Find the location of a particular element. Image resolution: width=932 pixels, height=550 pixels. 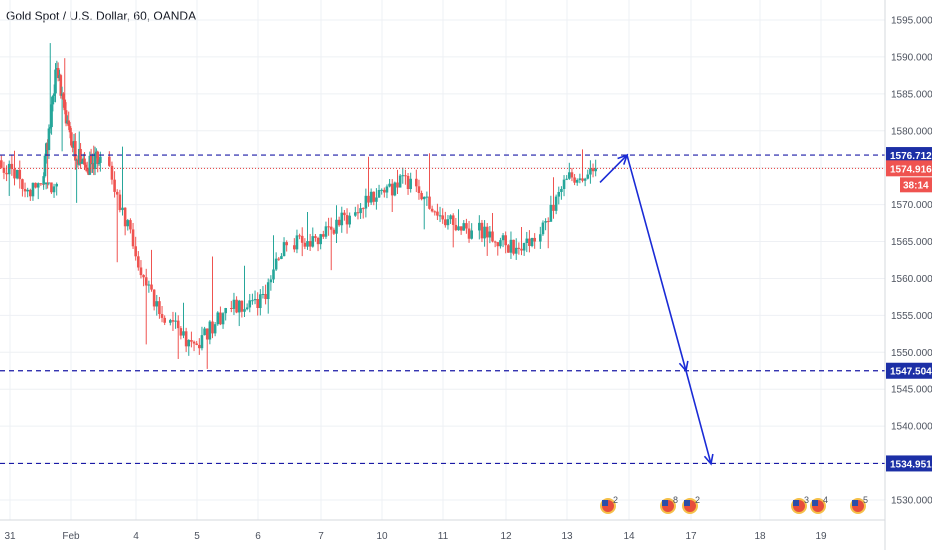

event-count: 5 is located at coordinates (865, 500).